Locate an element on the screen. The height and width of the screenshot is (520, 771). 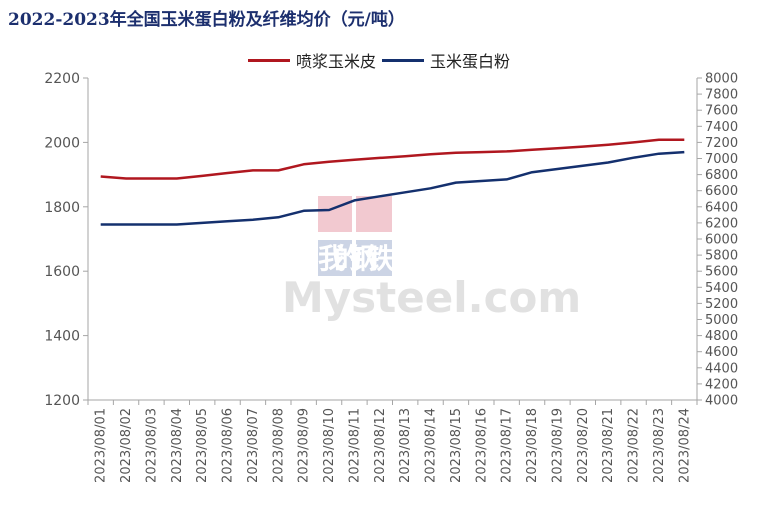
x-tick-label: 2023/08/20 is located at coordinates (583, 445).